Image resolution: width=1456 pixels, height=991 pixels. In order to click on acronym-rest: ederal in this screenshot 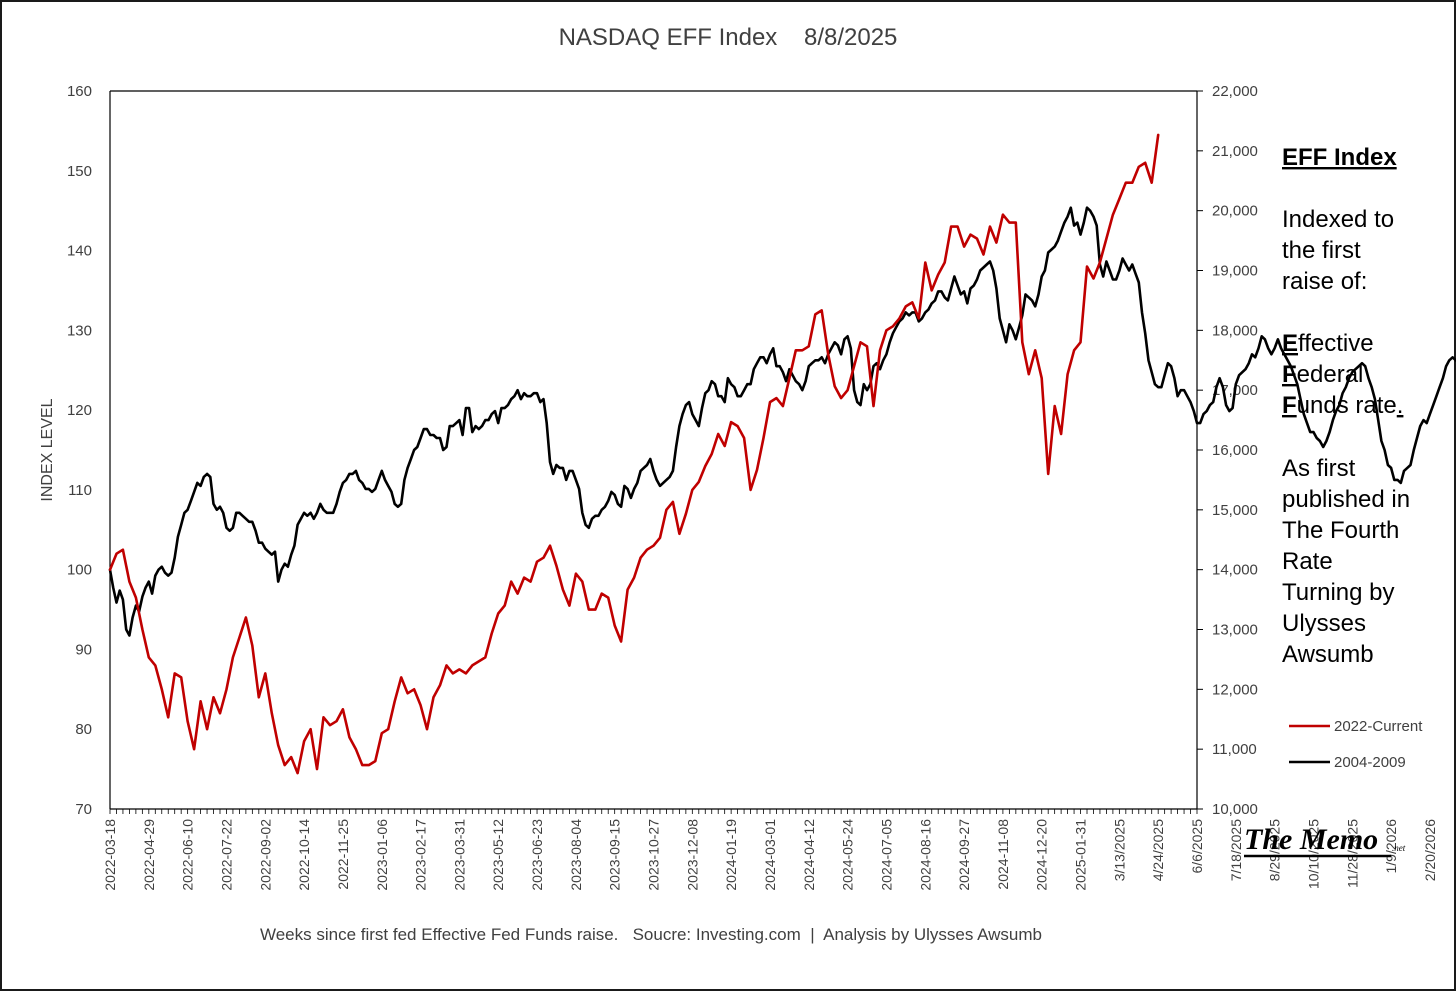, I will do `click(1330, 374)`.